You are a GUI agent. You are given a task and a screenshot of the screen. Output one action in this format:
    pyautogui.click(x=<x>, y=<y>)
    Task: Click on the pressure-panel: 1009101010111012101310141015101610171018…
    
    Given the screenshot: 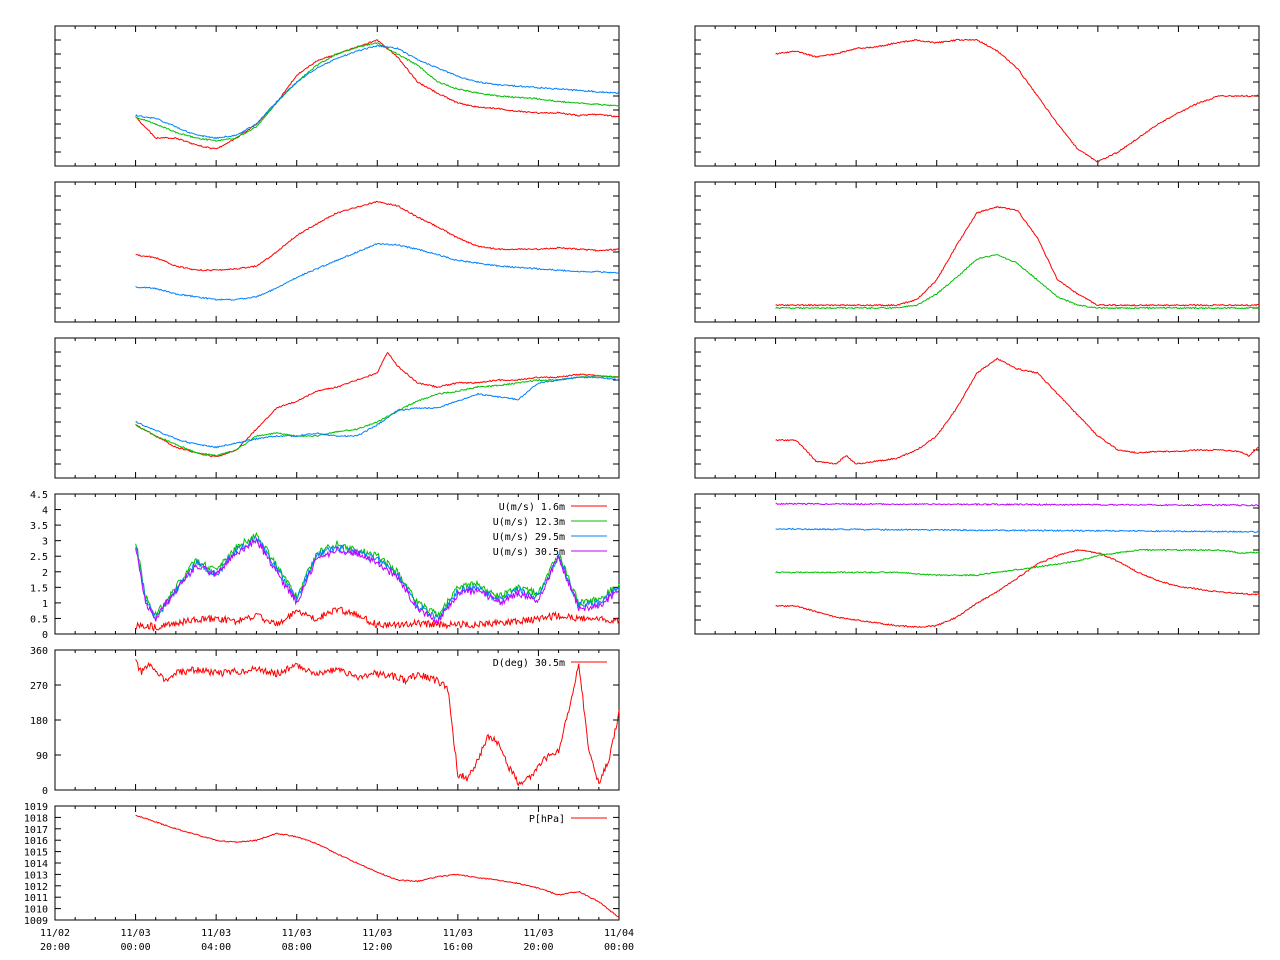 What is the action you would take?
    pyautogui.click(x=329, y=877)
    